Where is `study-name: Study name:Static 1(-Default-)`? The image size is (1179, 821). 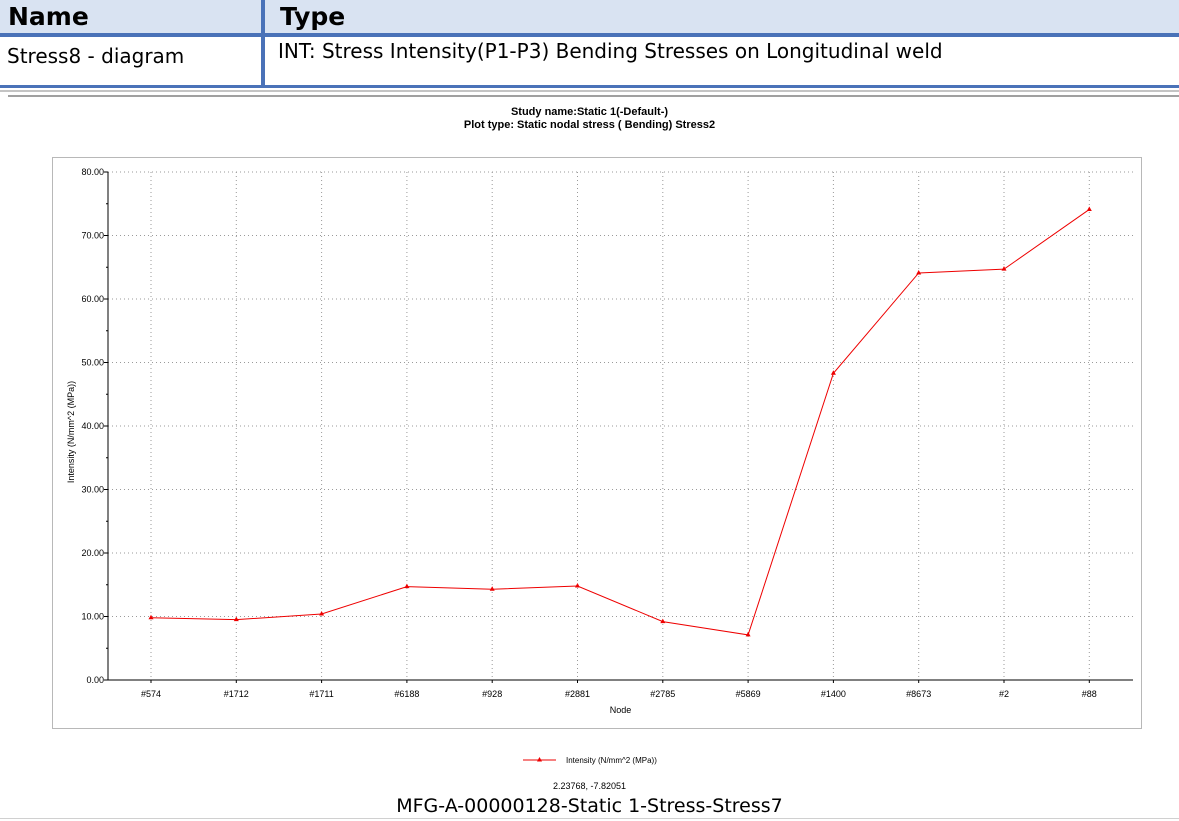
study-name: Study name:Static 1(-Default-) is located at coordinates (589, 112).